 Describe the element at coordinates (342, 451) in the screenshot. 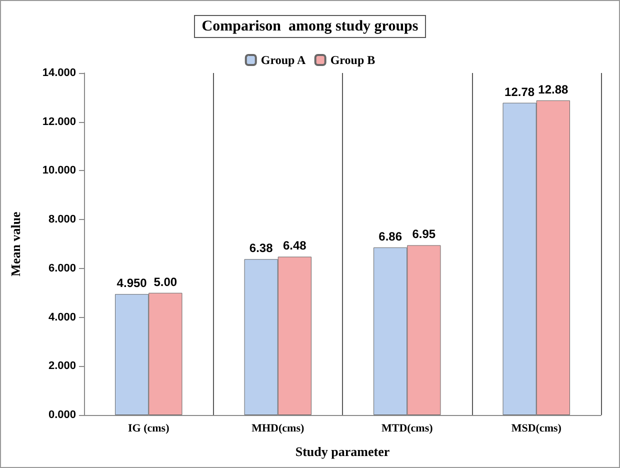

I see `x-axis-title: Study parameter` at that location.